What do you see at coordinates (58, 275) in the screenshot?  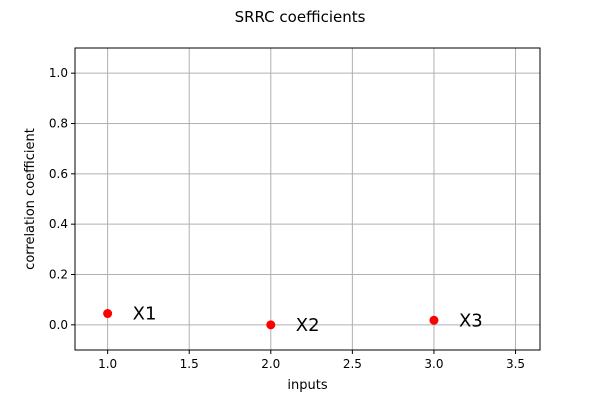 I see `y-tick-label: 0.2` at bounding box center [58, 275].